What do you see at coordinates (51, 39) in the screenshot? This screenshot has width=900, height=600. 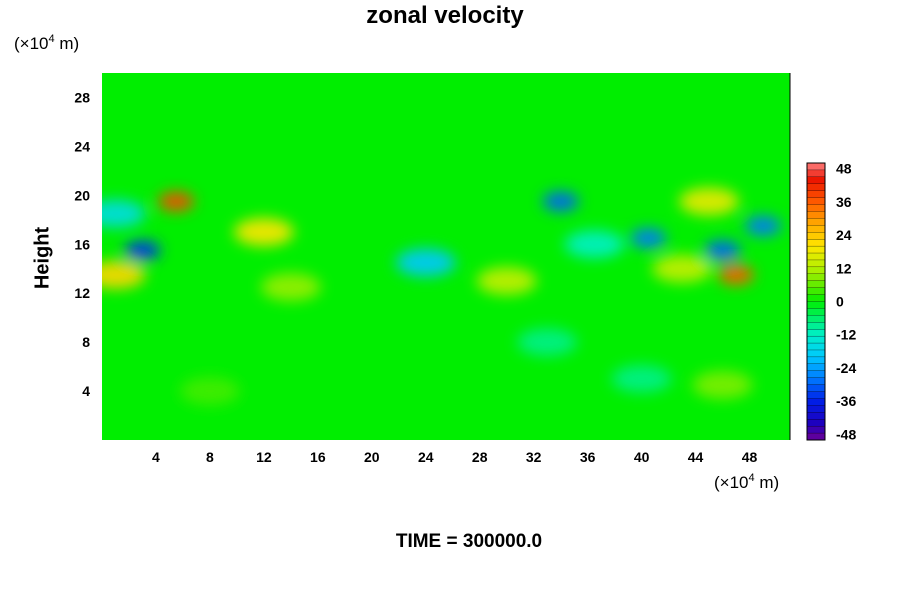 I see `y-unit-exponent: 4` at bounding box center [51, 39].